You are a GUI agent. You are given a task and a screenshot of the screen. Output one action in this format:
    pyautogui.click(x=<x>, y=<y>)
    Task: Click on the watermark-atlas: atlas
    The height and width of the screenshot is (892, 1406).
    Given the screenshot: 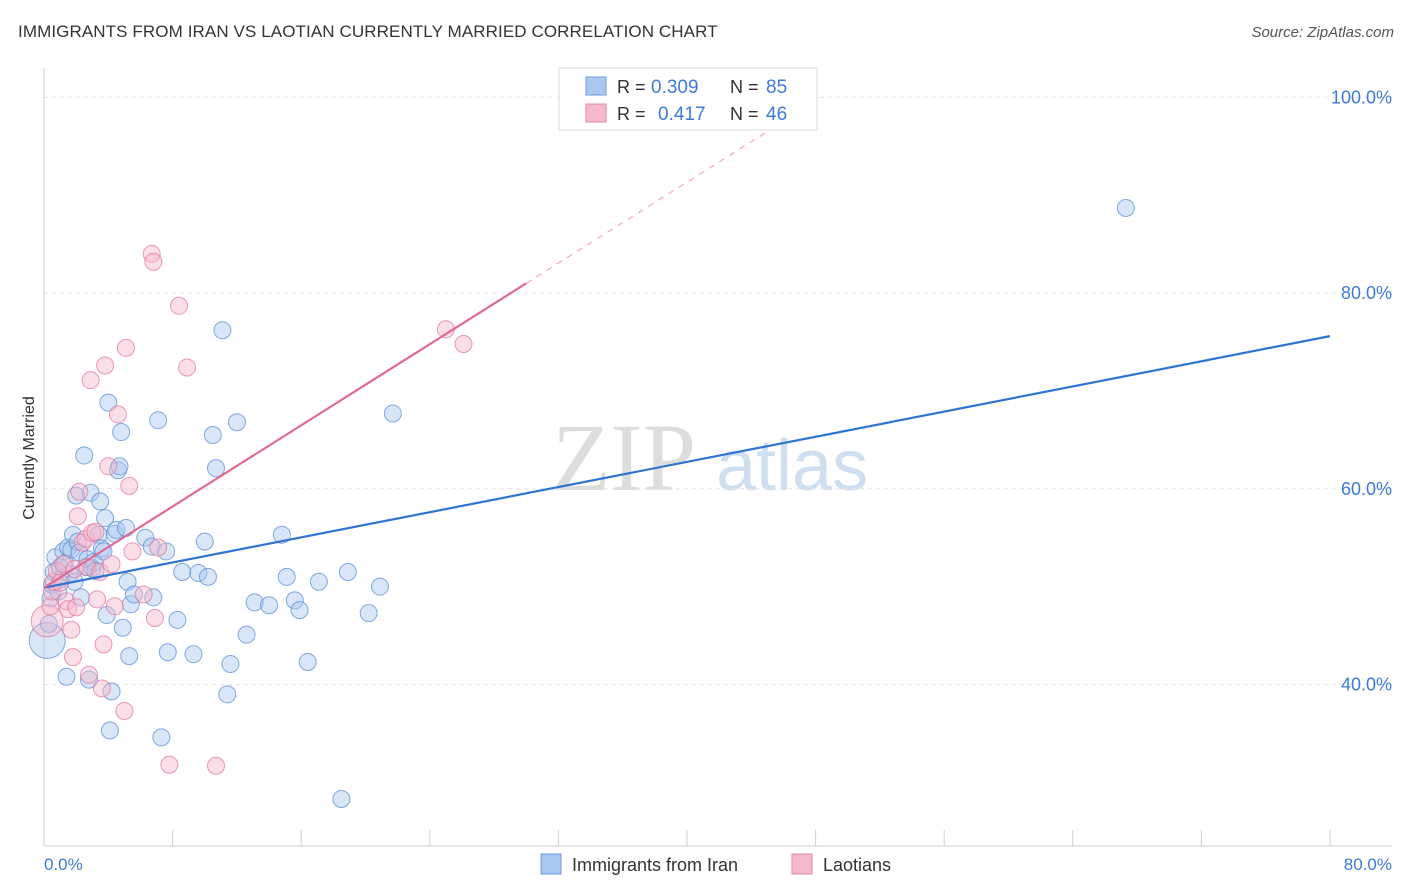 What is the action you would take?
    pyautogui.click(x=792, y=466)
    